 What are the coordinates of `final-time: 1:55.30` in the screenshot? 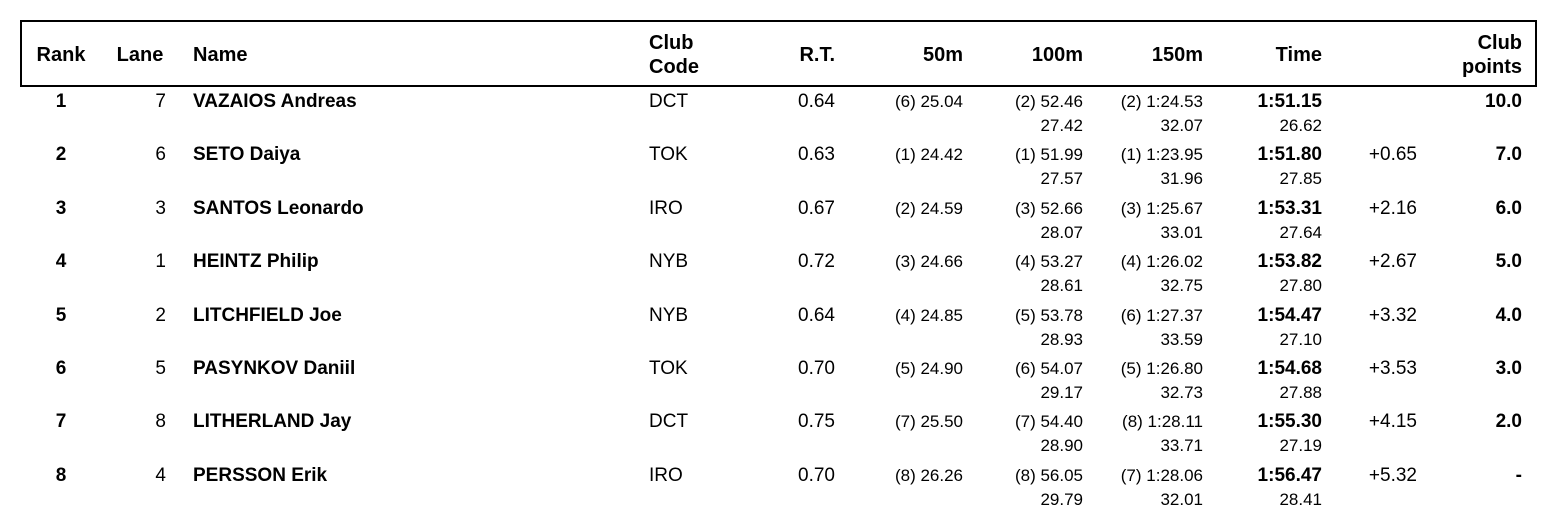 It's located at (1289, 422).